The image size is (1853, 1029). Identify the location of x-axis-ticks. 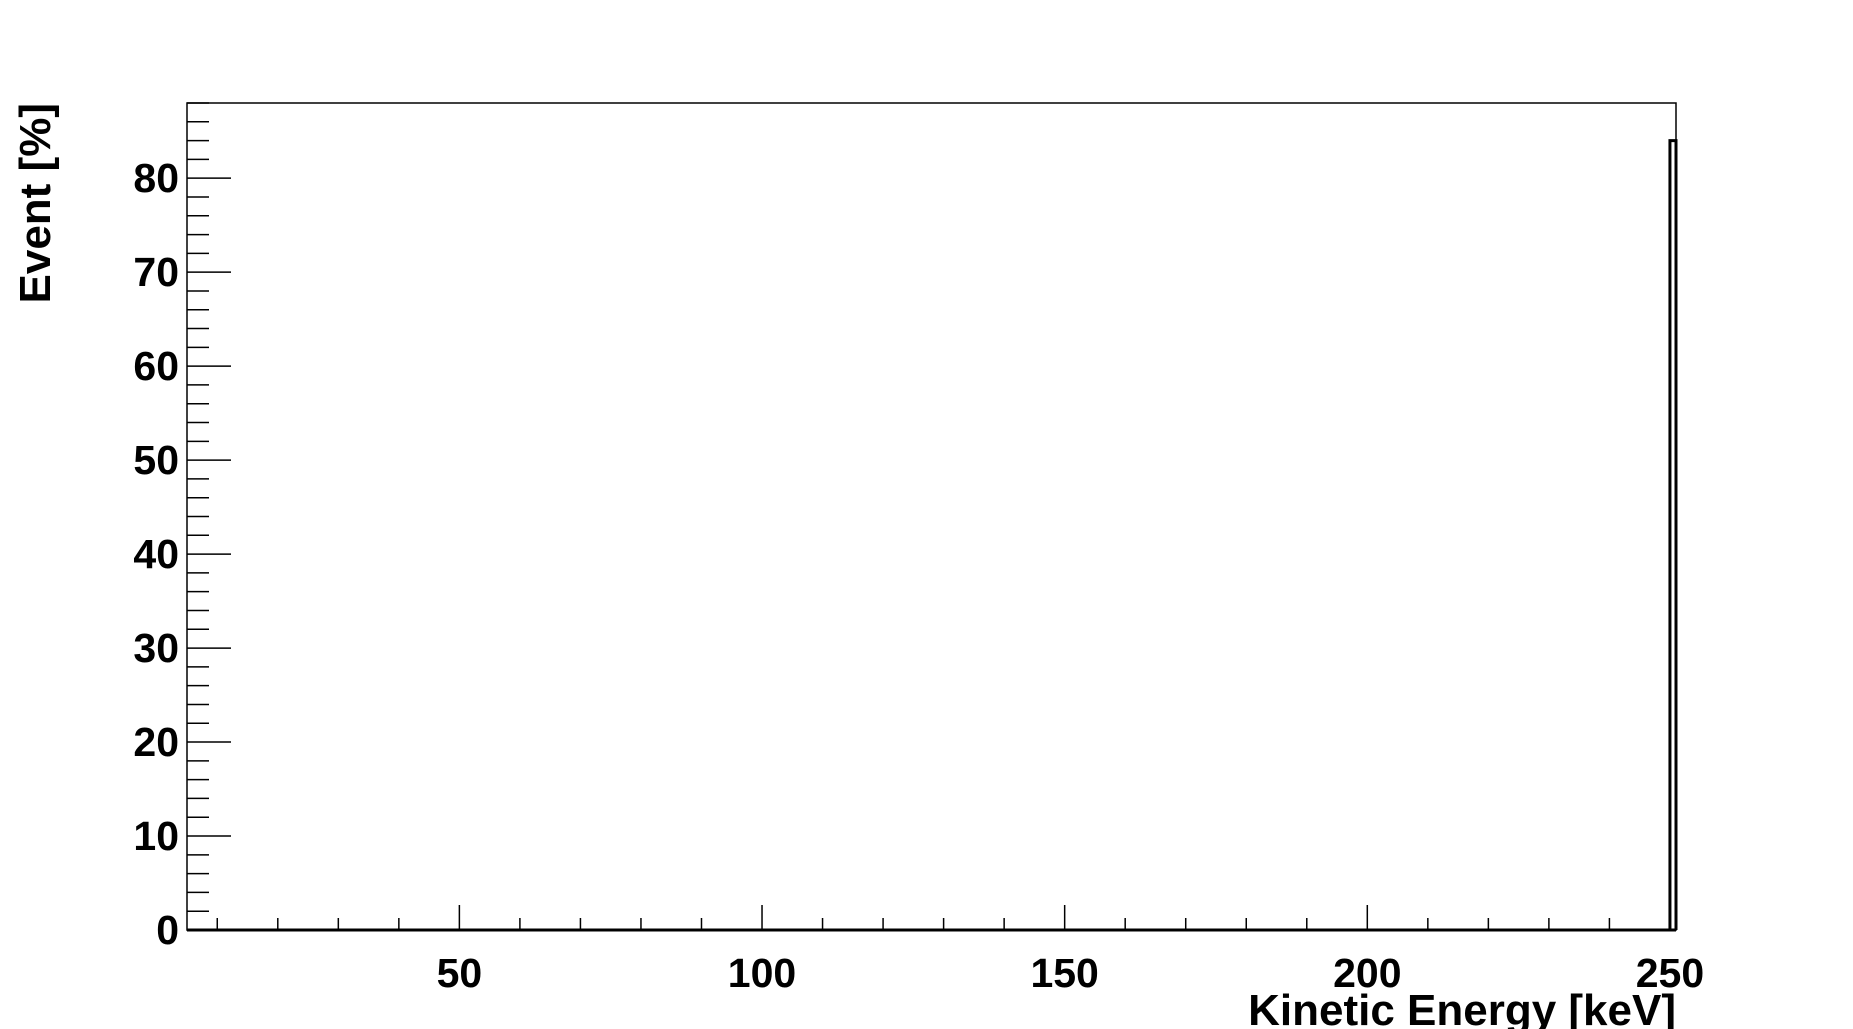
(943, 917).